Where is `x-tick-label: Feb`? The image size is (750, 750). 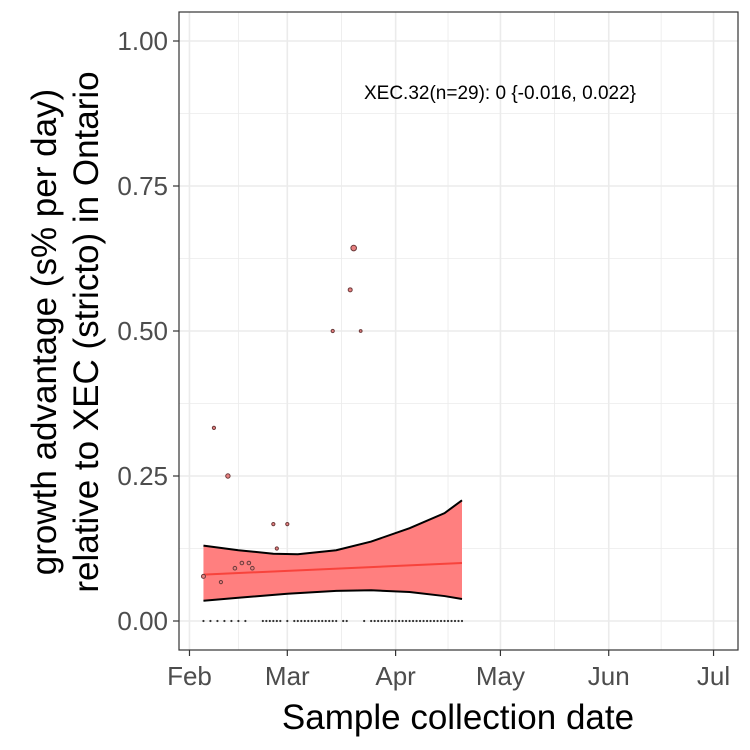 x-tick-label: Feb is located at coordinates (189, 676).